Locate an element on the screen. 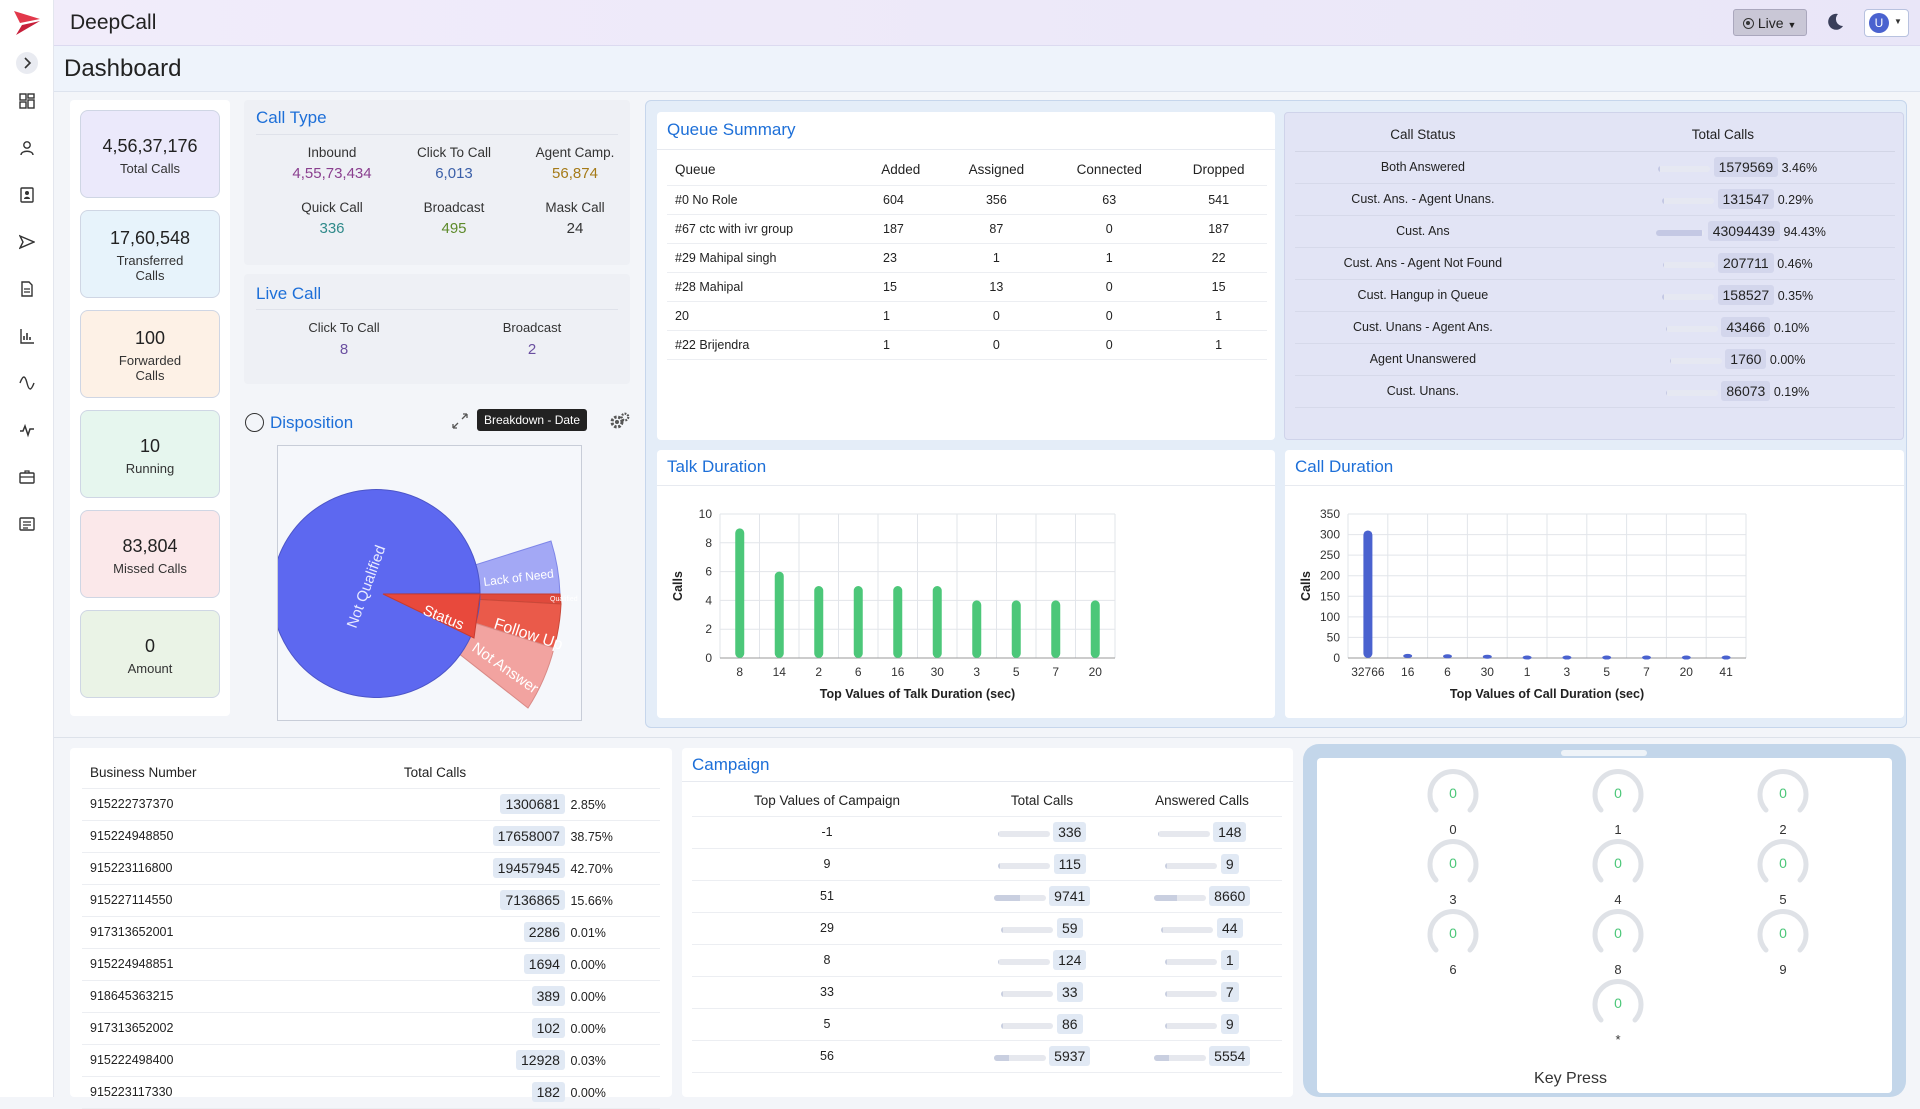  gauge-icon is located at coordinates (1783, 861).